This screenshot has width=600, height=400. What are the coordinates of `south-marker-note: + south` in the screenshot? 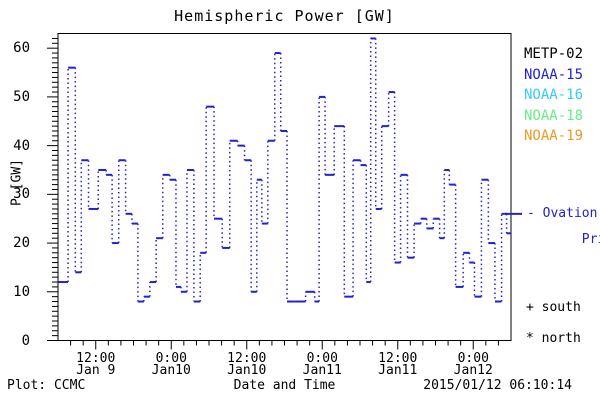 It's located at (553, 307).